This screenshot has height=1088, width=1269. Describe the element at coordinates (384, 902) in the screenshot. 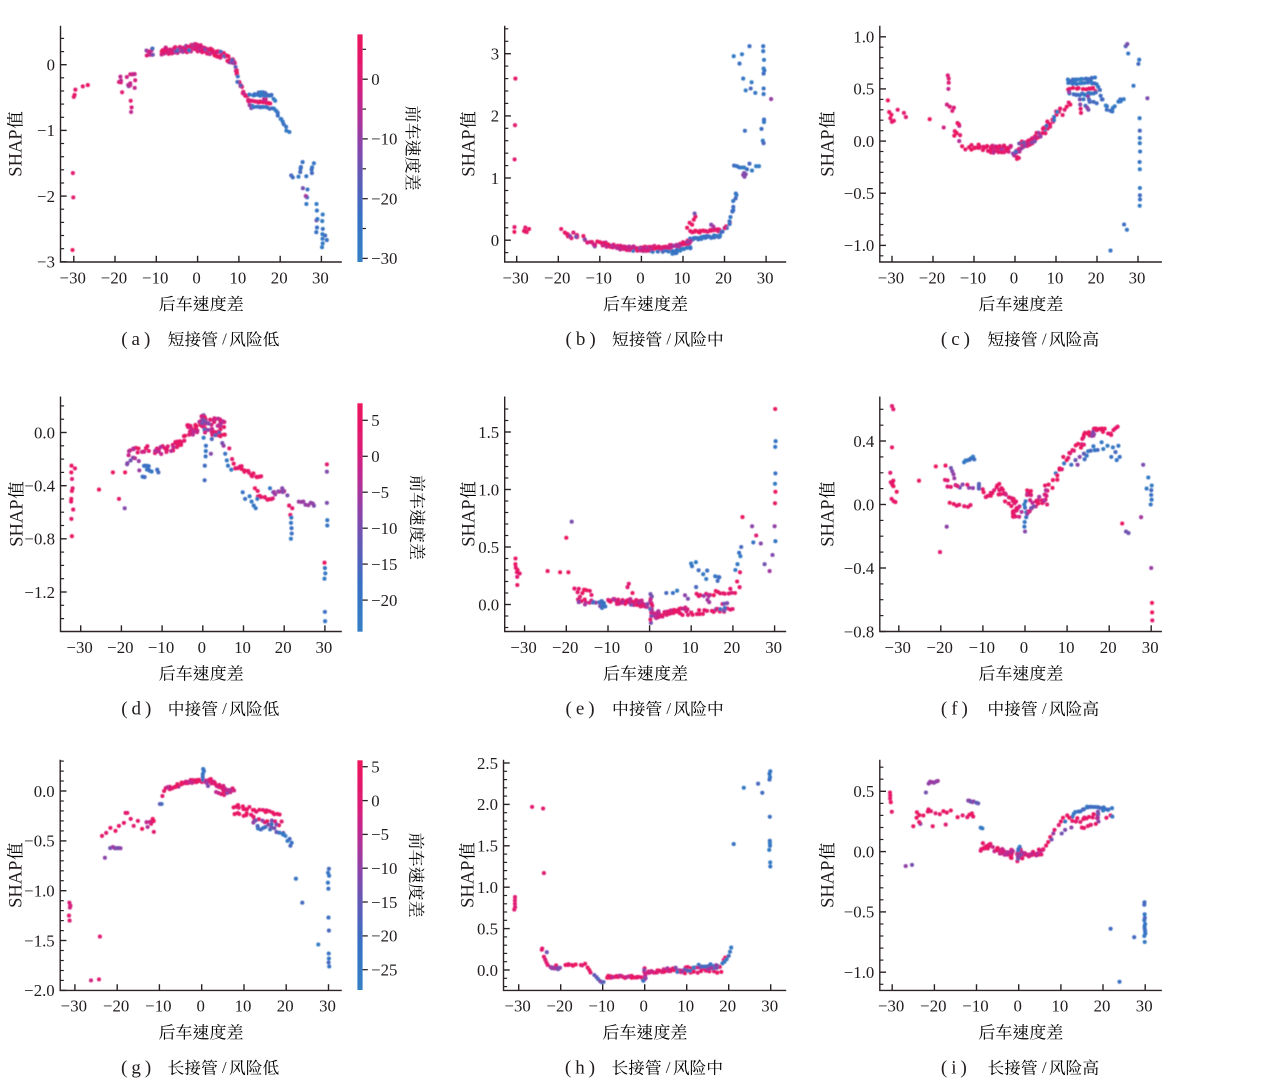

I see `svg-text: −15` at that location.